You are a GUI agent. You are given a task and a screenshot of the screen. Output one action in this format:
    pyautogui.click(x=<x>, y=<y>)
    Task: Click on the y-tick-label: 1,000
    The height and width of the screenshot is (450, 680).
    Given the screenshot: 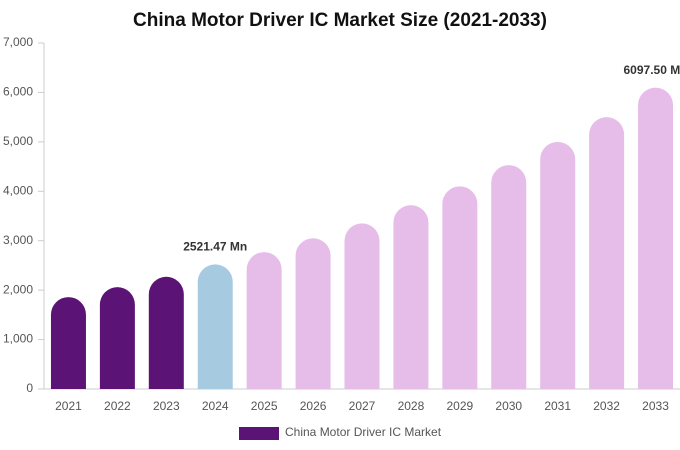 What is the action you would take?
    pyautogui.click(x=18, y=339)
    